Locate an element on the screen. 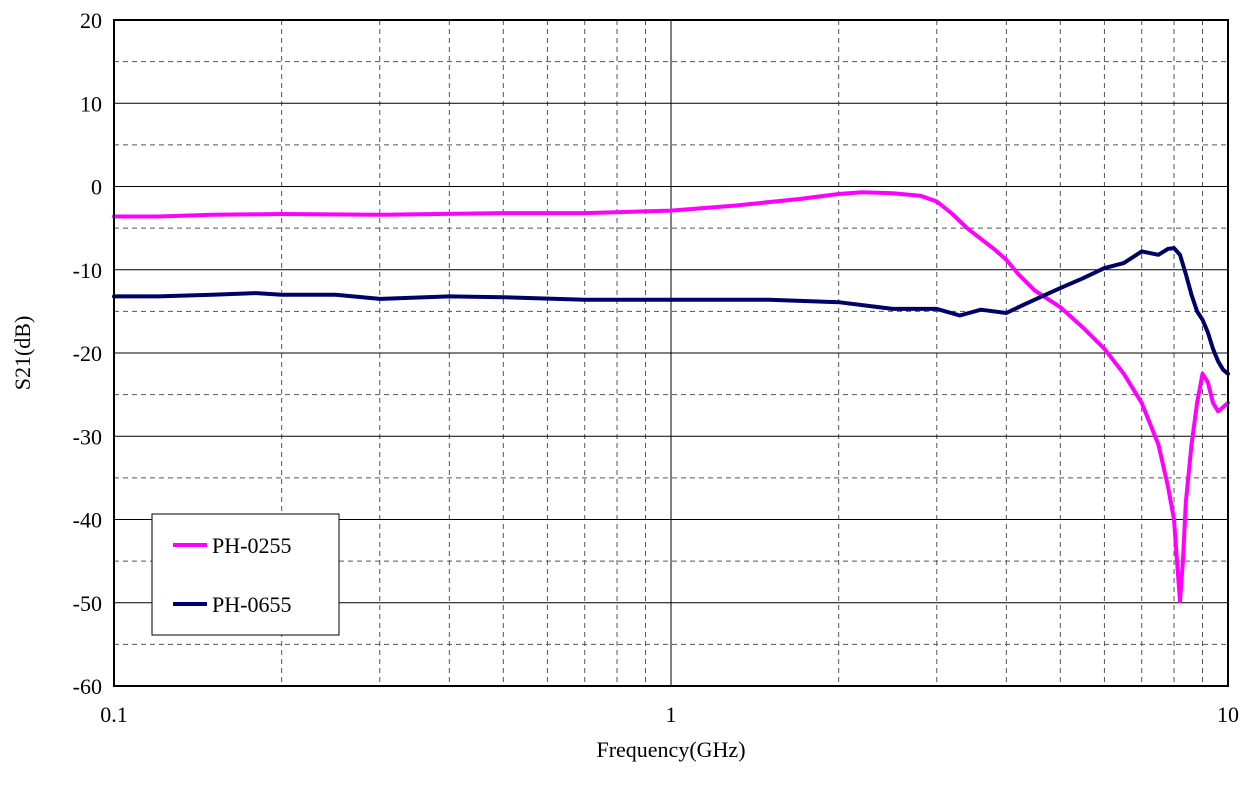  y-tick-label: -60 is located at coordinates (87, 686).